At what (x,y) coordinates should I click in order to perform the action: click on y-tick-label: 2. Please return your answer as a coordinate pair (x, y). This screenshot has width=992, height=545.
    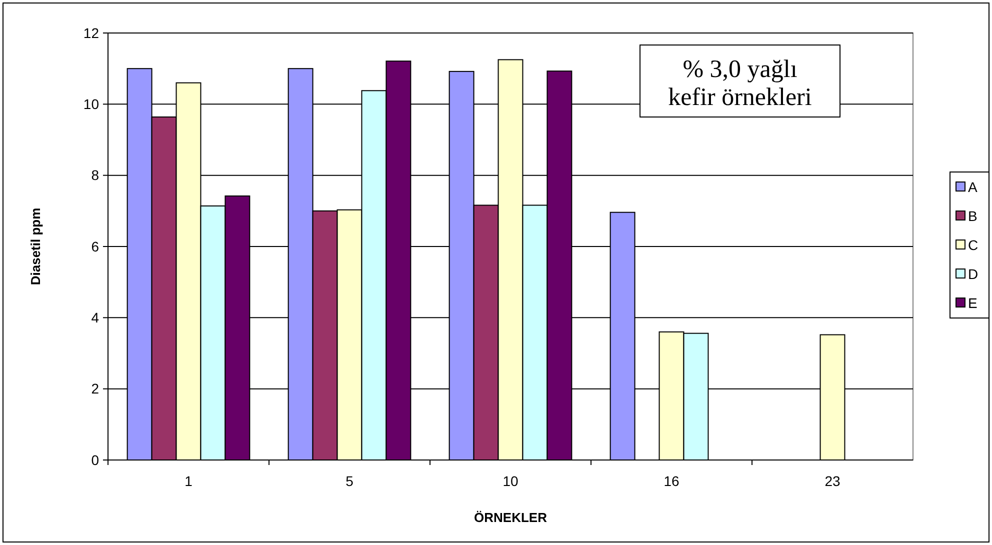
    Looking at the image, I should click on (95, 388).